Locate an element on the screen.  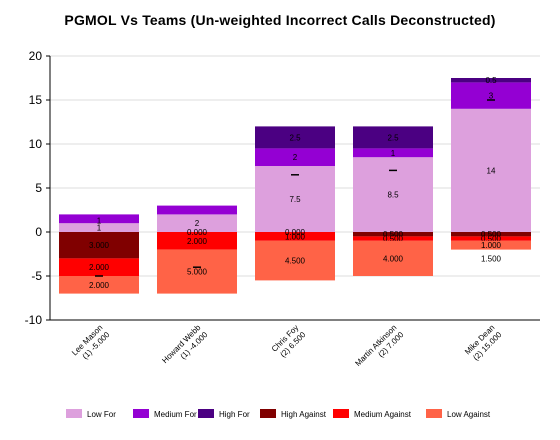
x-tick-label: Chris Foy(2) 6.500 is located at coordinates (289, 341).